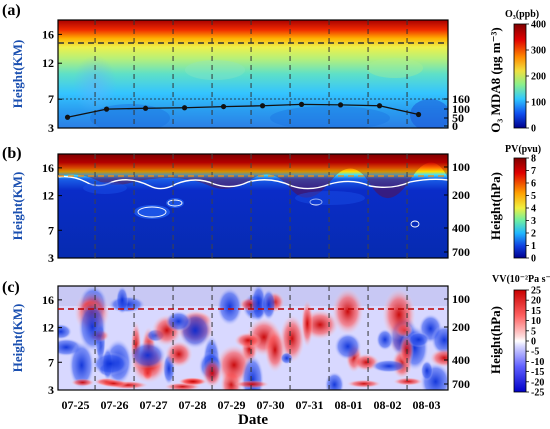  What do you see at coordinates (536, 321) in the screenshot?
I see `colorbar-tick-label: 10` at bounding box center [536, 321].